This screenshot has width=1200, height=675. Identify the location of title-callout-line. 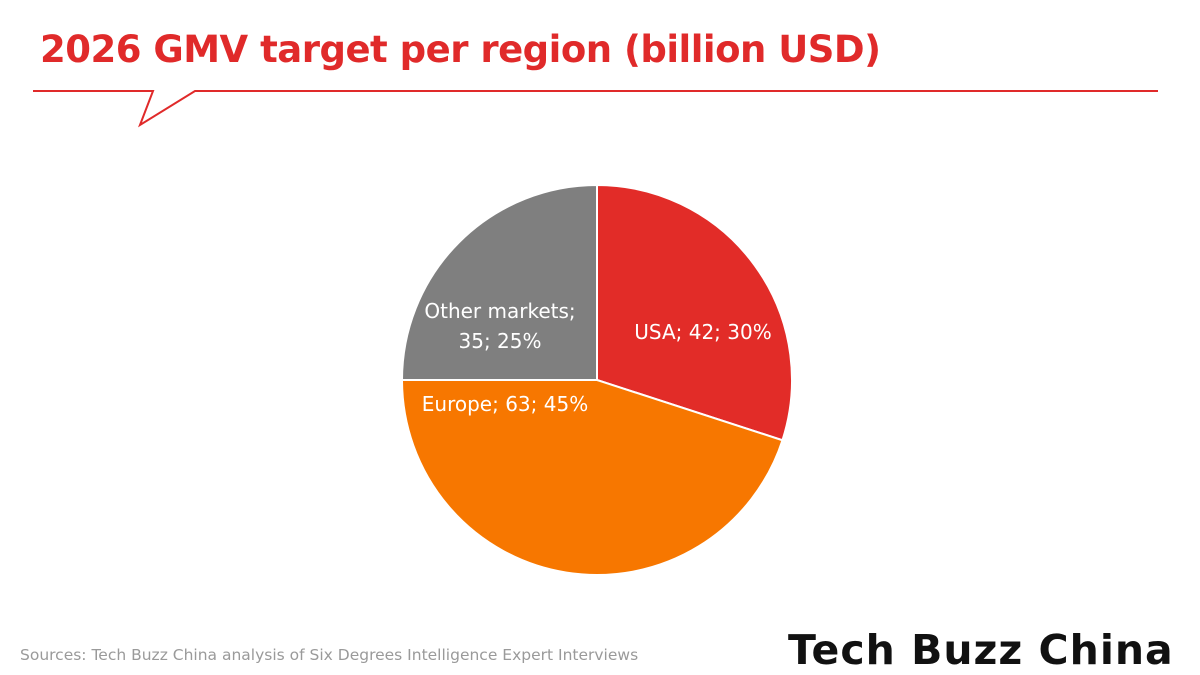
(595, 109).